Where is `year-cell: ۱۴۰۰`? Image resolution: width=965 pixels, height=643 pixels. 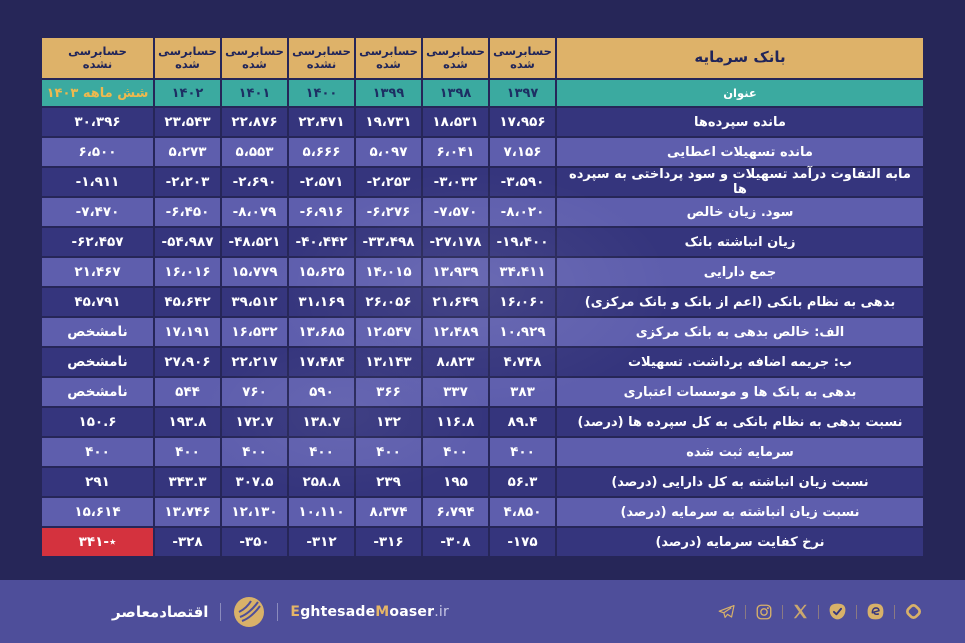
year-cell: ۱۴۰۰ is located at coordinates (321, 93).